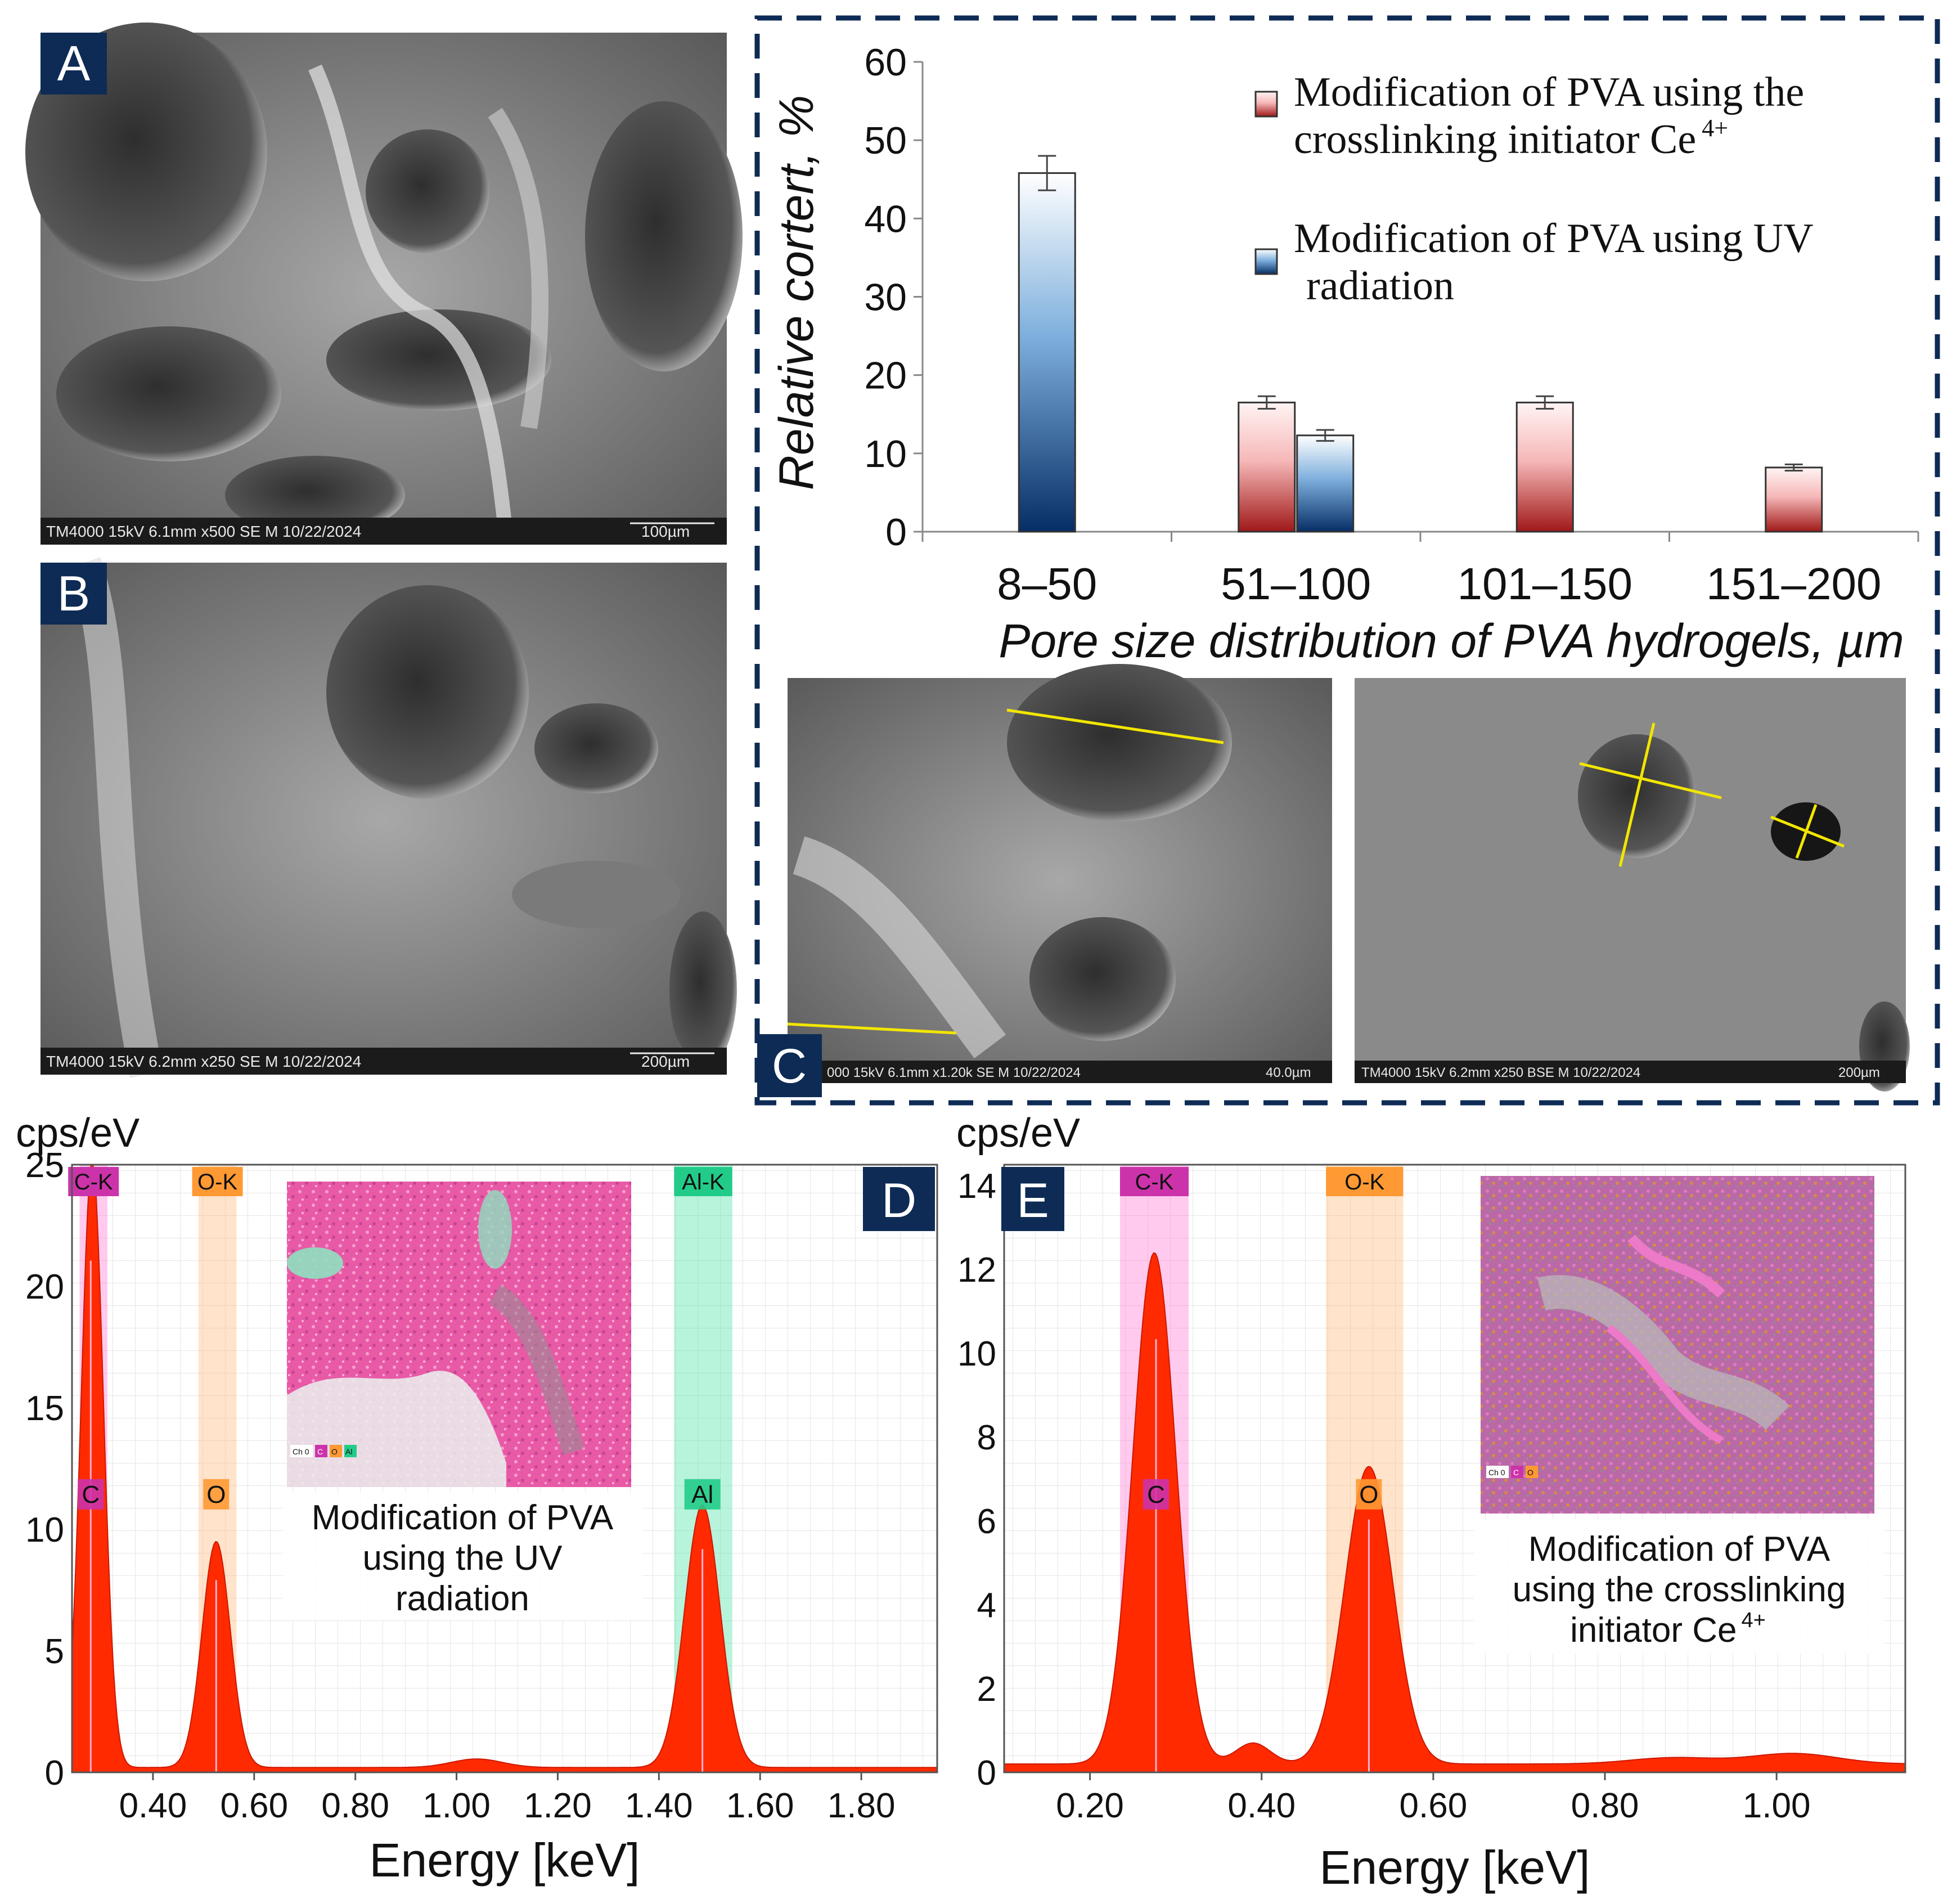 The width and height of the screenshot is (1952, 1904). I want to click on sem-c2-scale: 200µm, so click(1859, 1072).